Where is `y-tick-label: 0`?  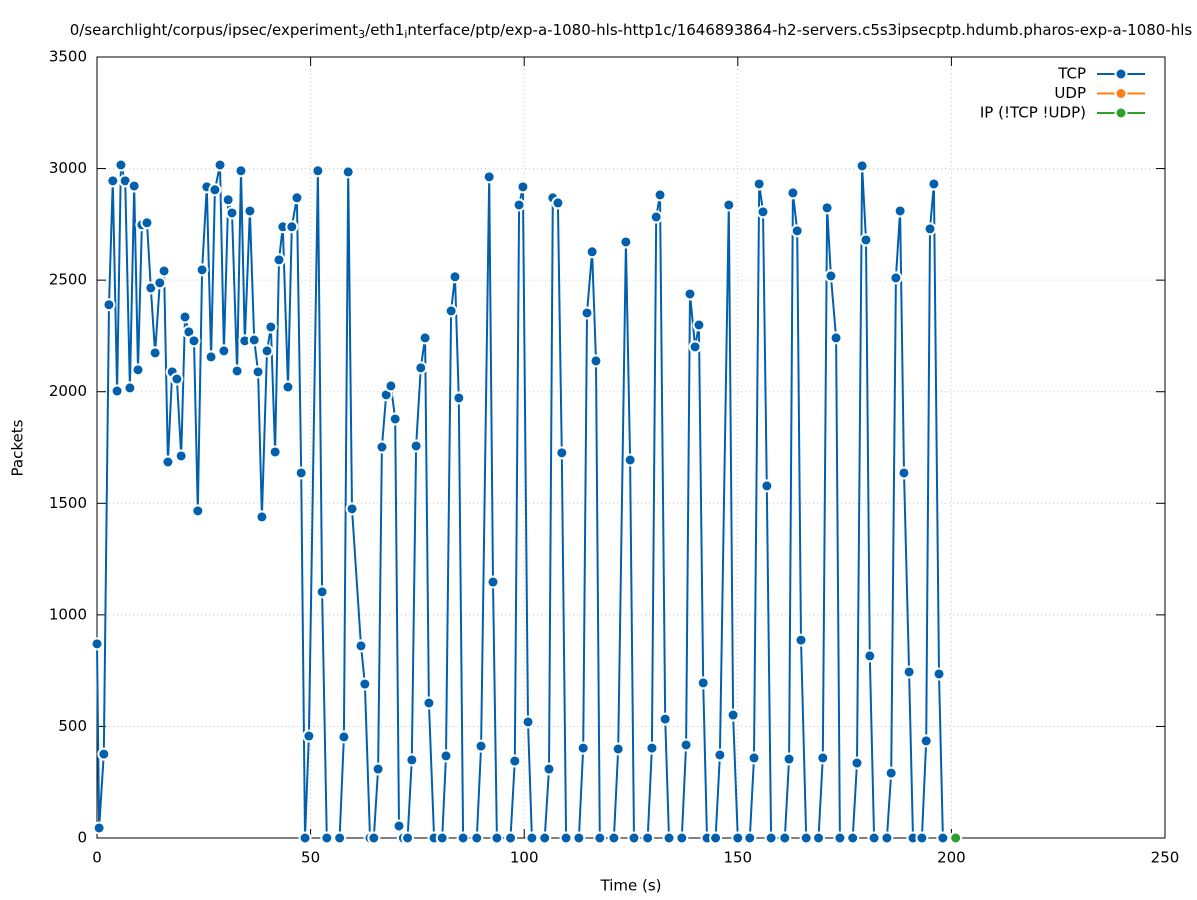 y-tick-label: 0 is located at coordinates (82, 838).